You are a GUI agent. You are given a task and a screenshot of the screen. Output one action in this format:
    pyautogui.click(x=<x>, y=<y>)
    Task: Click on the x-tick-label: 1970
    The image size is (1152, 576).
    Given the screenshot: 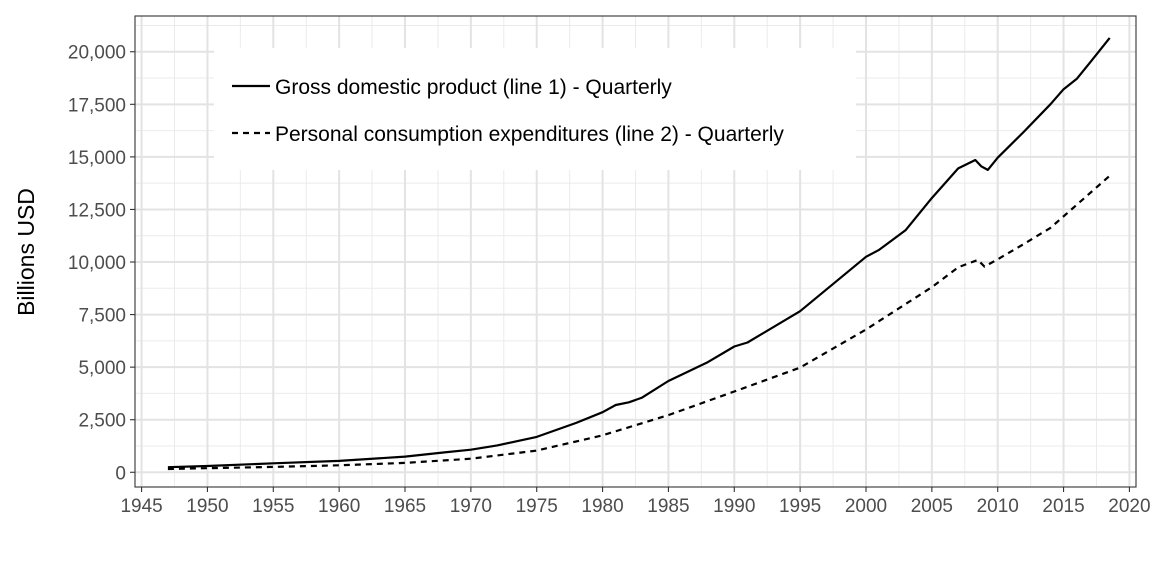 What is the action you would take?
    pyautogui.click(x=471, y=506)
    